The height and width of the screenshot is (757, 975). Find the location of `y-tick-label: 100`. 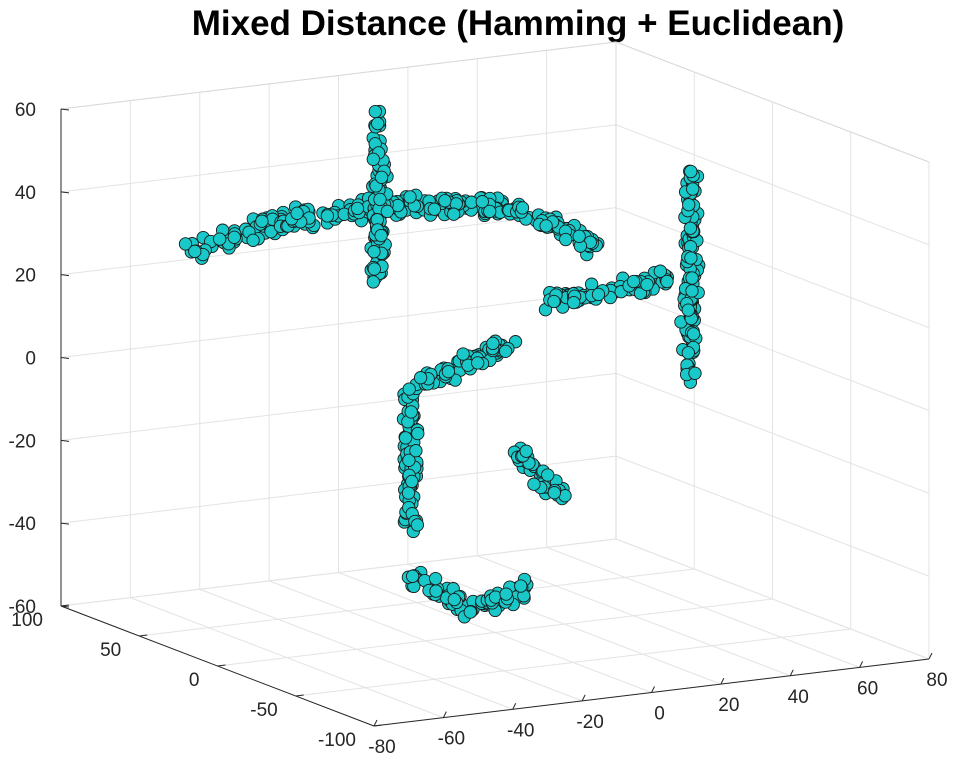

y-tick-label: 100 is located at coordinates (27, 620).